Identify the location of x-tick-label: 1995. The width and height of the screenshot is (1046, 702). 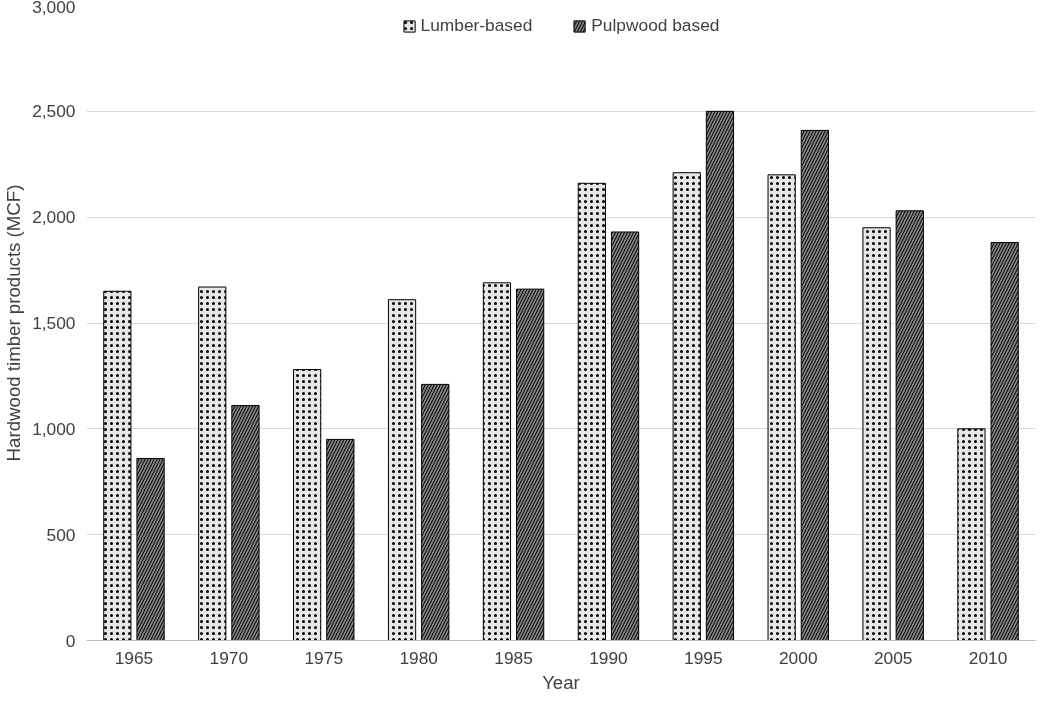
(703, 657).